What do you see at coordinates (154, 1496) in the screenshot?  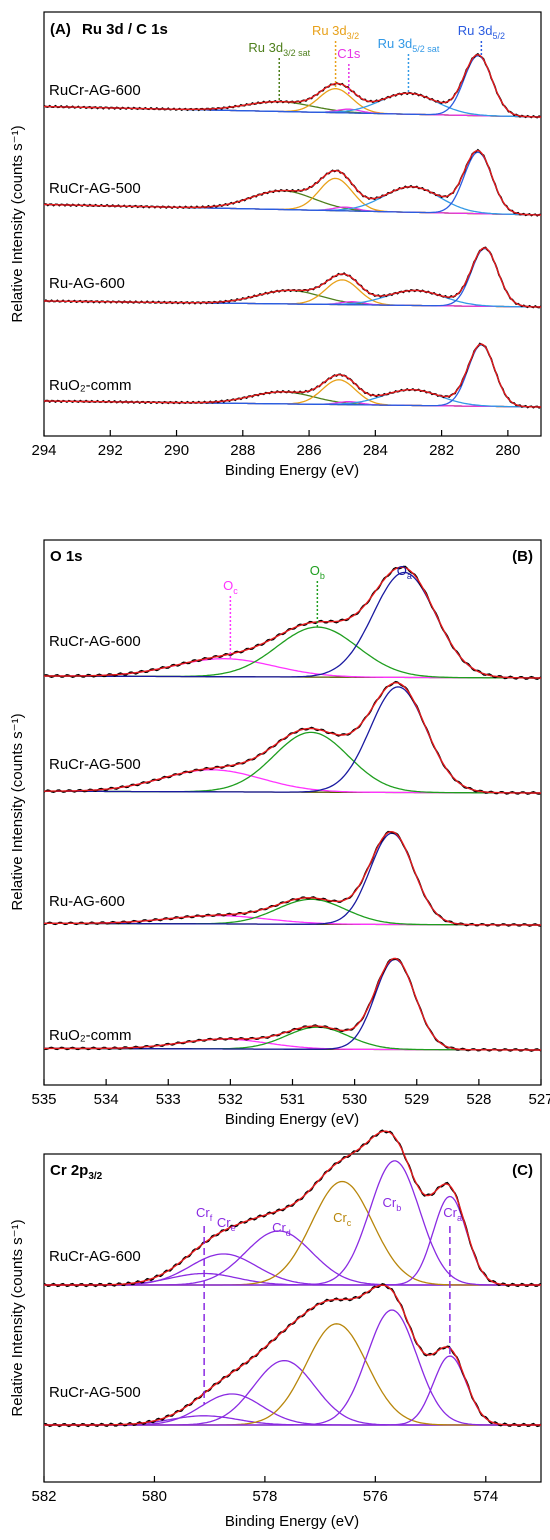 I see `x-tick-label-c-1: 580` at bounding box center [154, 1496].